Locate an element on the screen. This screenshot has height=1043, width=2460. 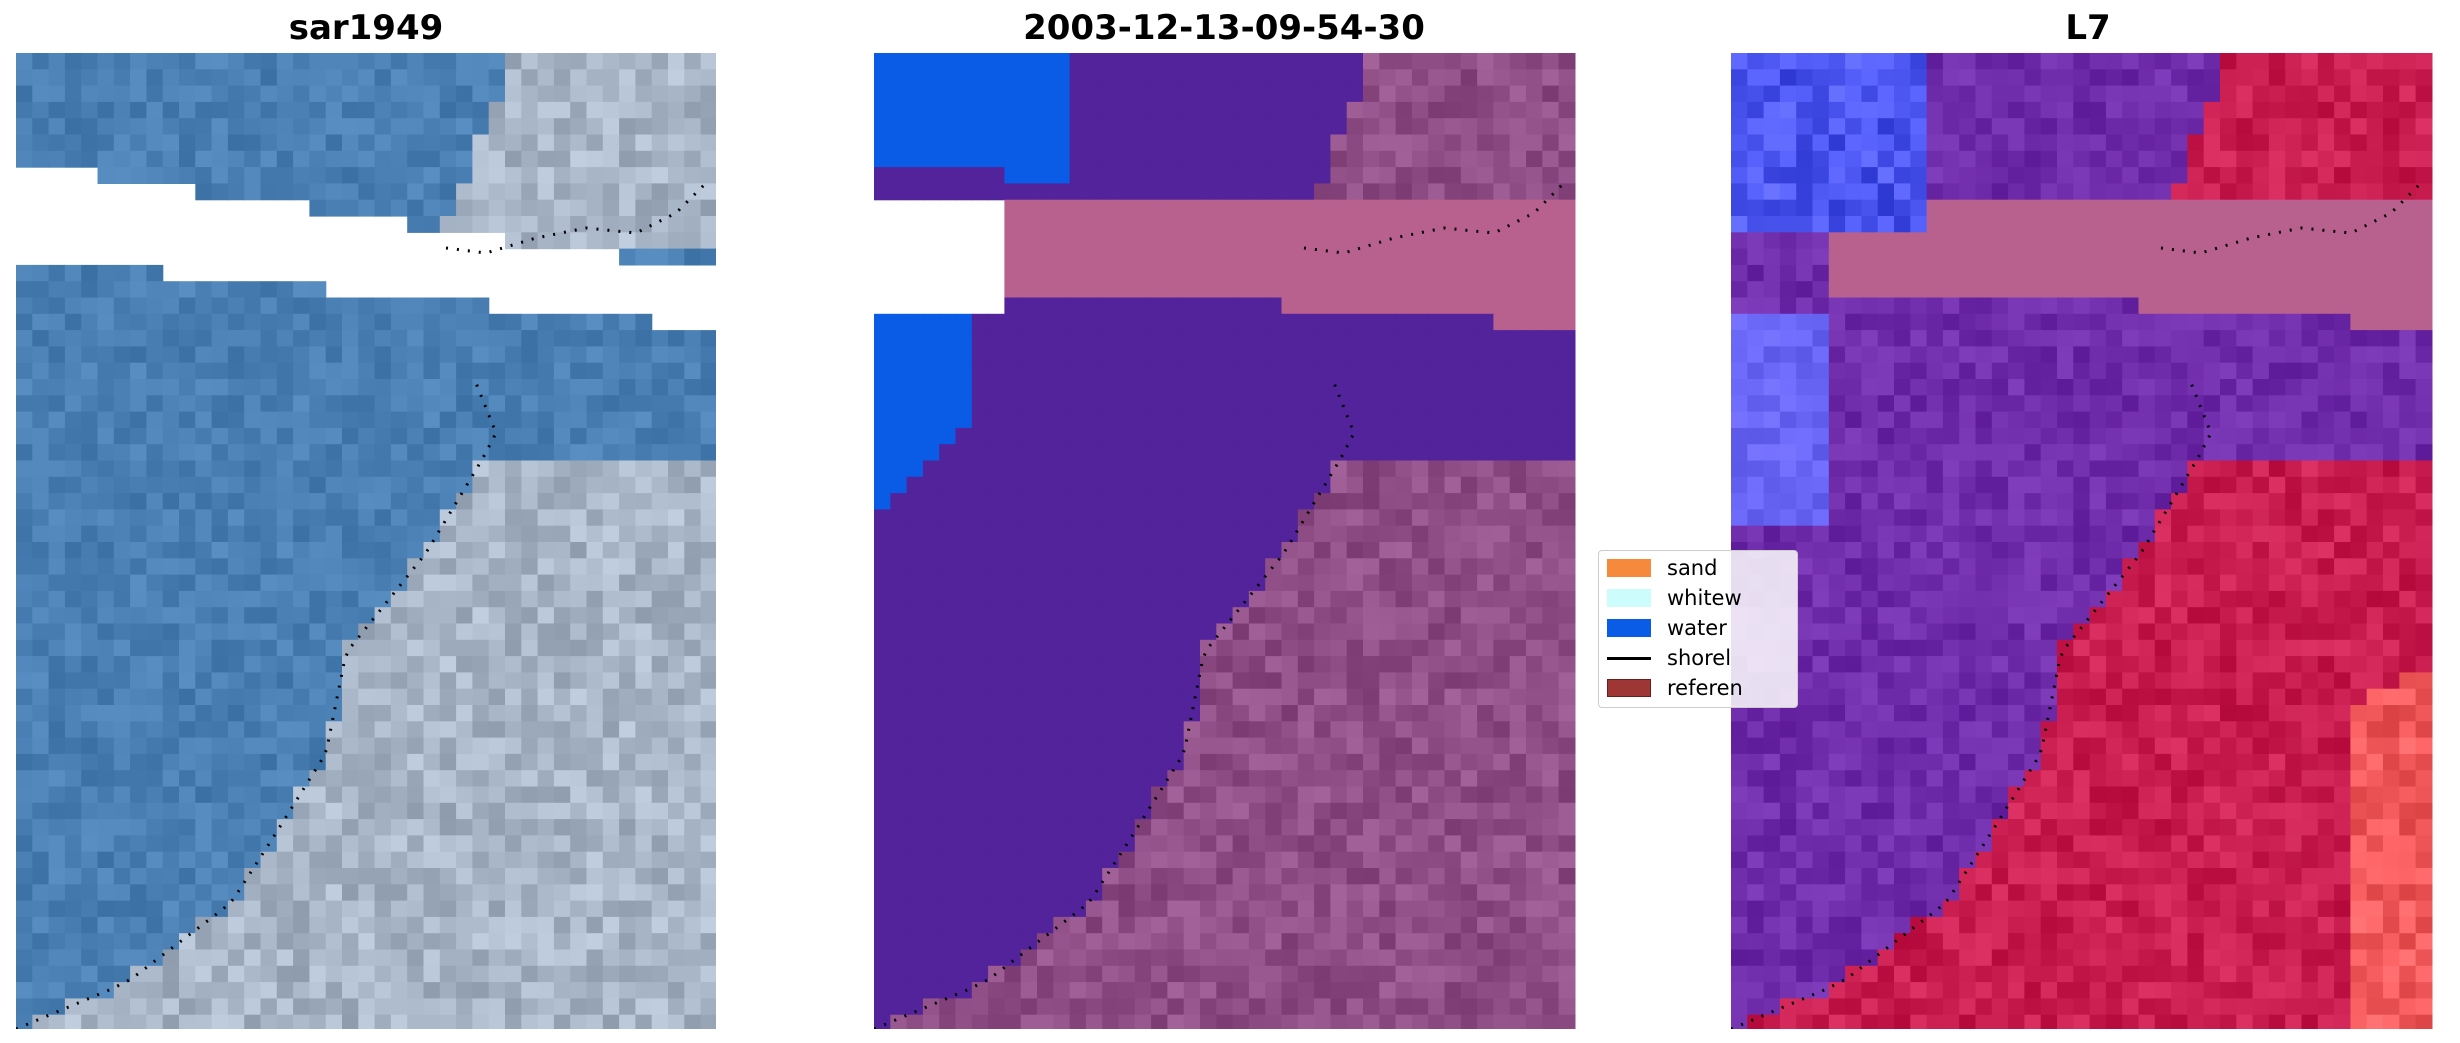
panel-title-3: L7 is located at coordinates (2088, 28).